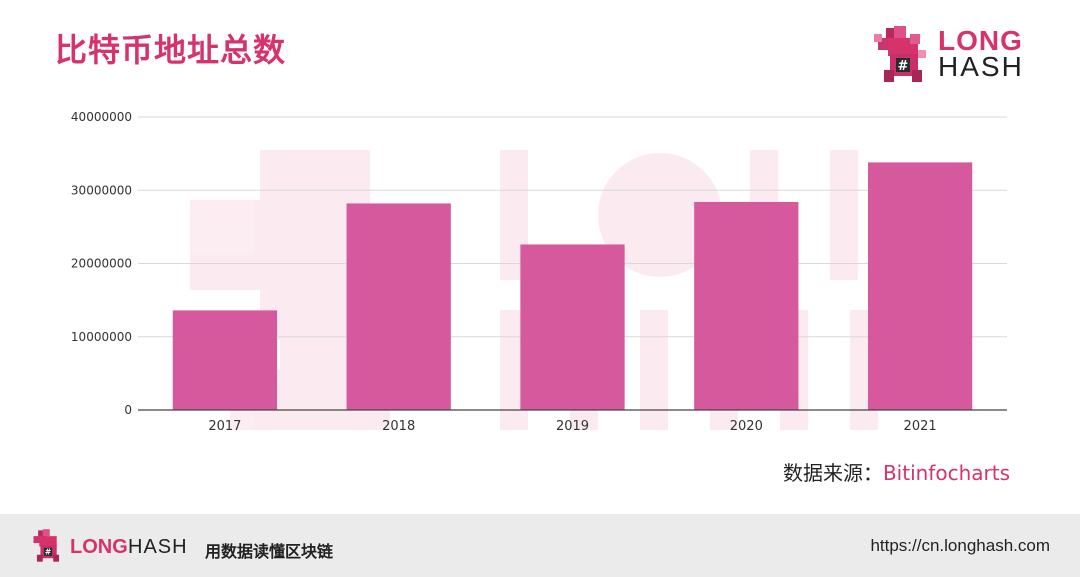  I want to click on bar-2019, so click(572, 327).